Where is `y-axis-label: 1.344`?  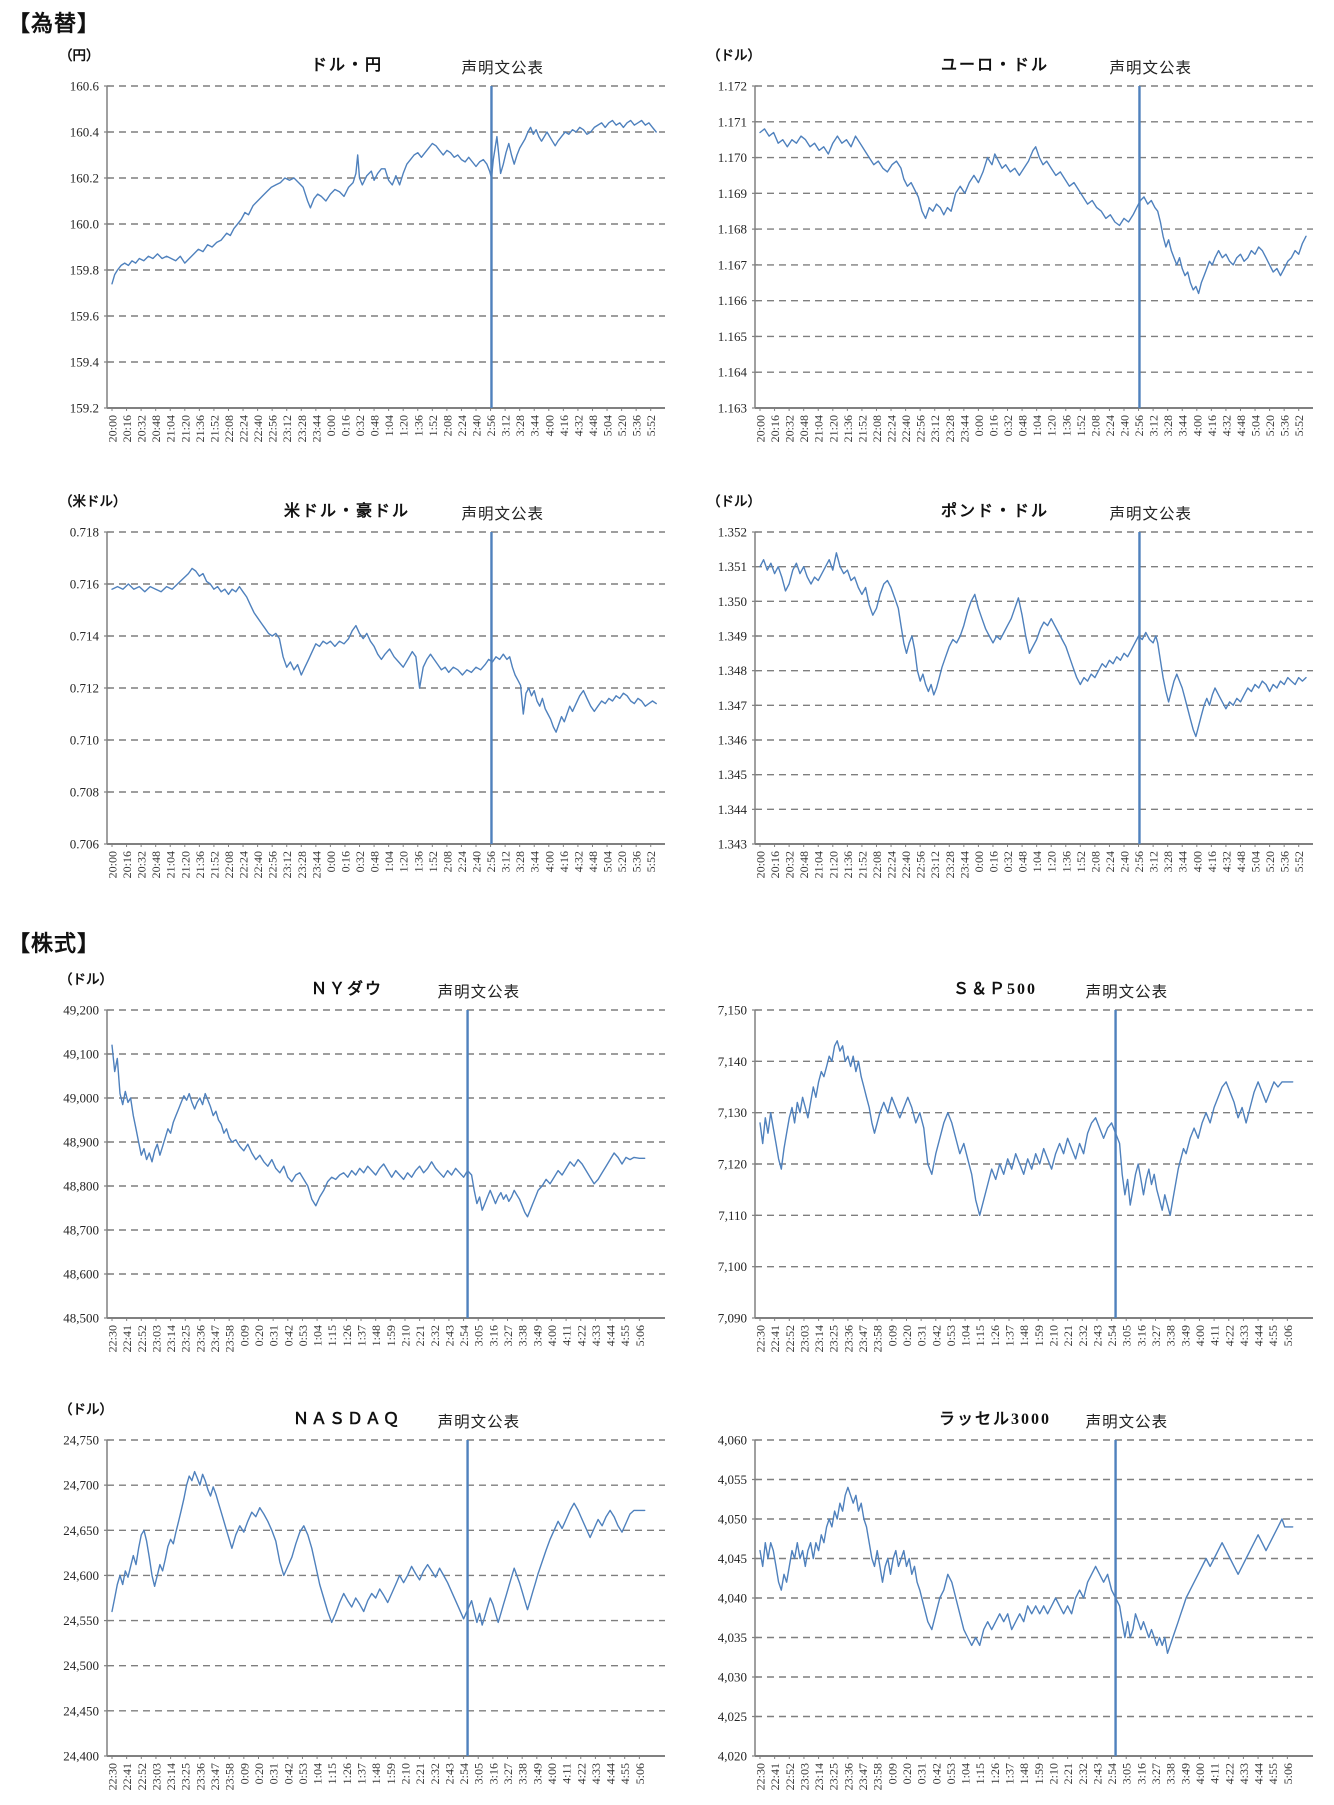 y-axis-label: 1.344 is located at coordinates (733, 809).